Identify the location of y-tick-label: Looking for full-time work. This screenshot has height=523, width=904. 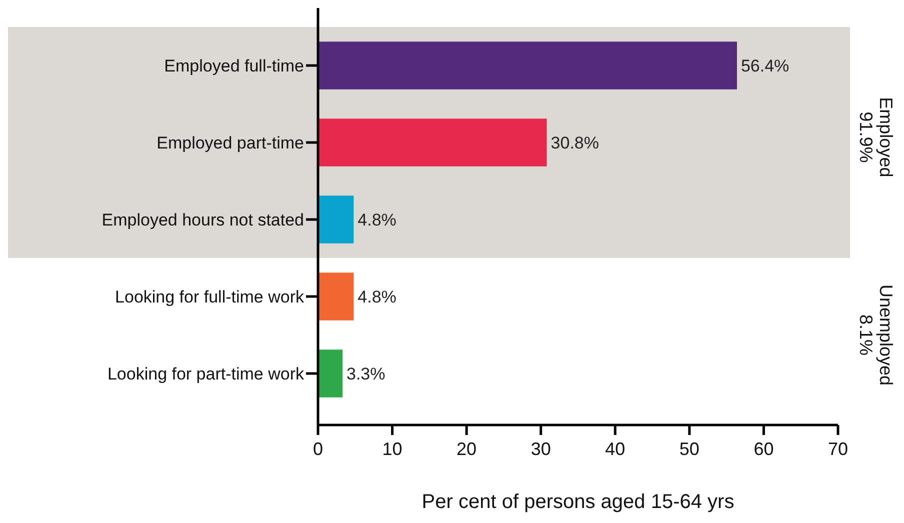
(209, 296).